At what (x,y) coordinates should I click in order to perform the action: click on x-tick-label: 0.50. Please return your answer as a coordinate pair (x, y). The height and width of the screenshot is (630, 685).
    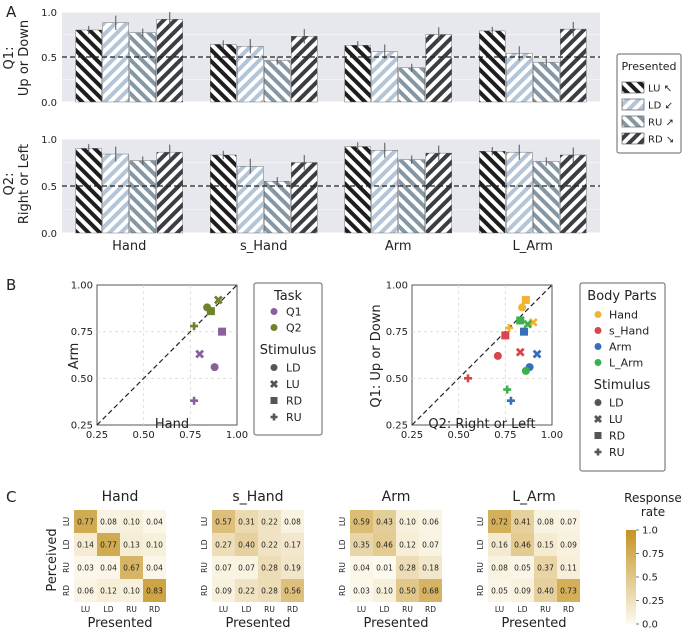
    Looking at the image, I should click on (459, 435).